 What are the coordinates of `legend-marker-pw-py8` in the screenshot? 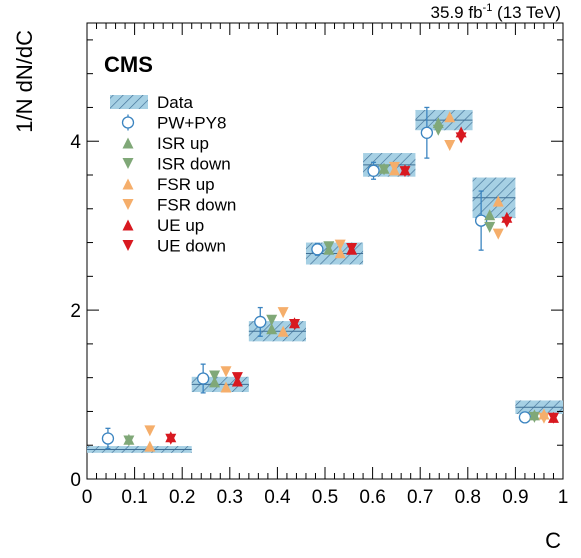 It's located at (128, 122).